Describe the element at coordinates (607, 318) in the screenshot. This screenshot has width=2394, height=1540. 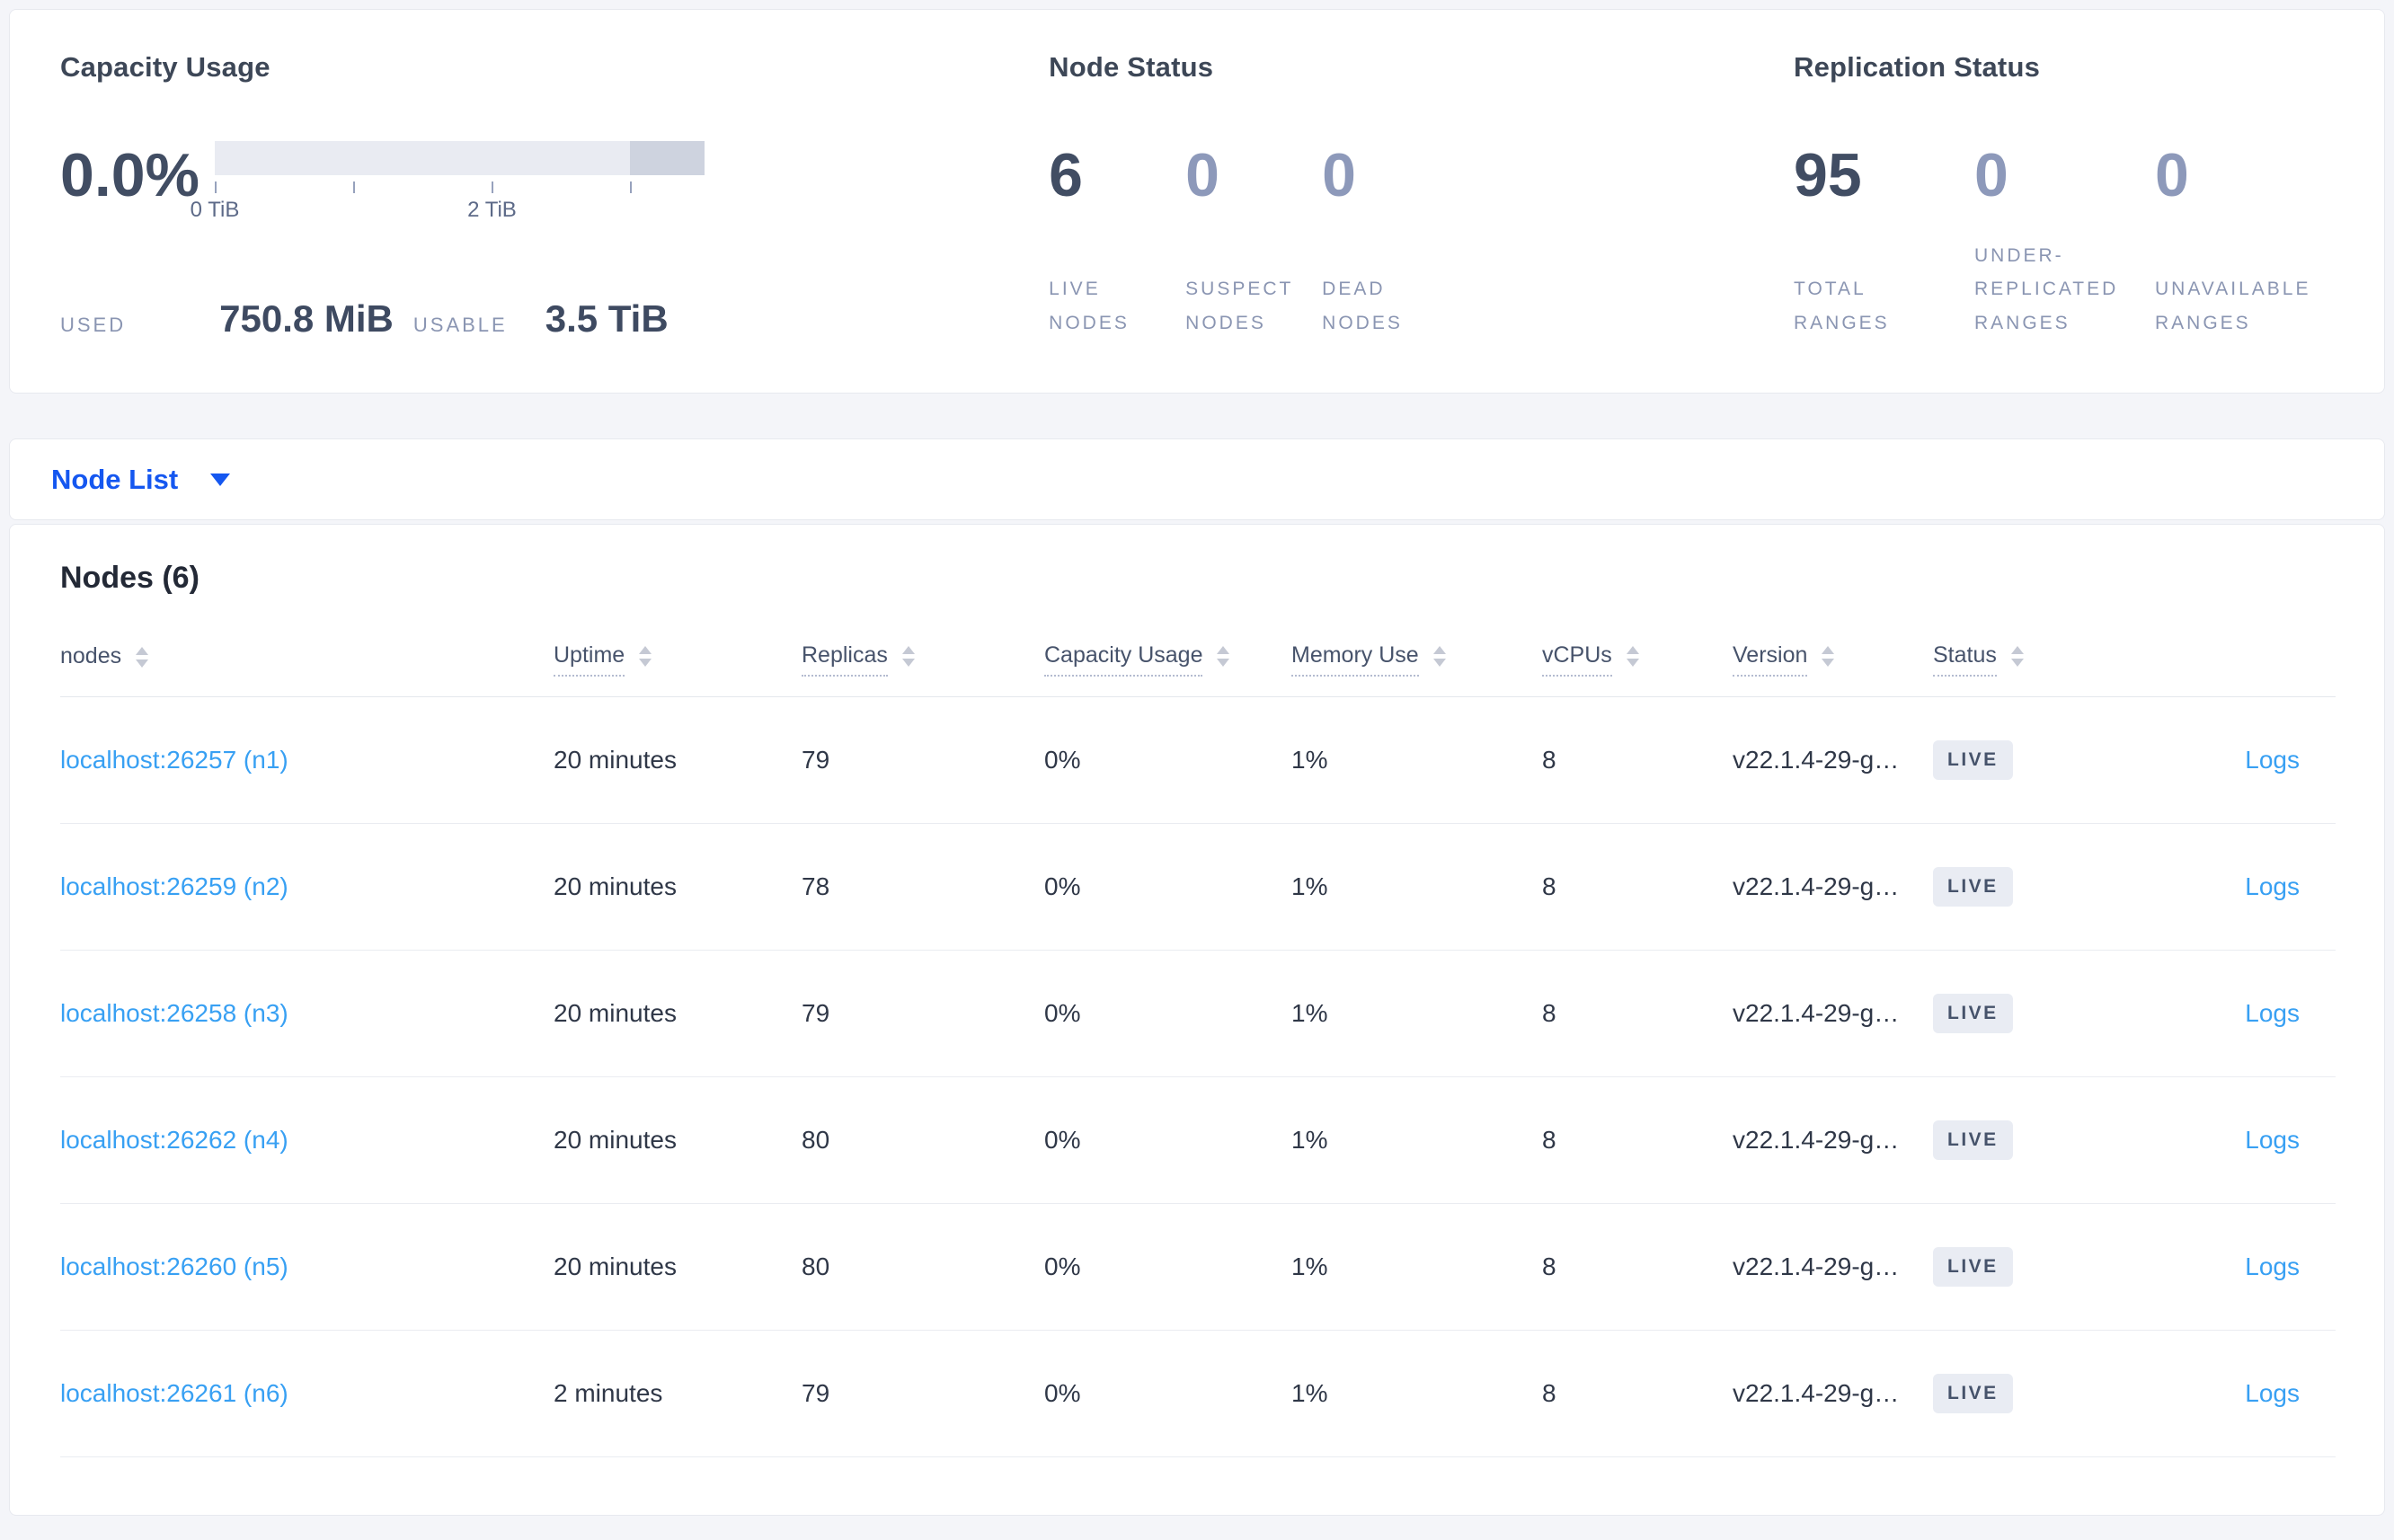
I see `usable-value: 3.5 TiB` at that location.